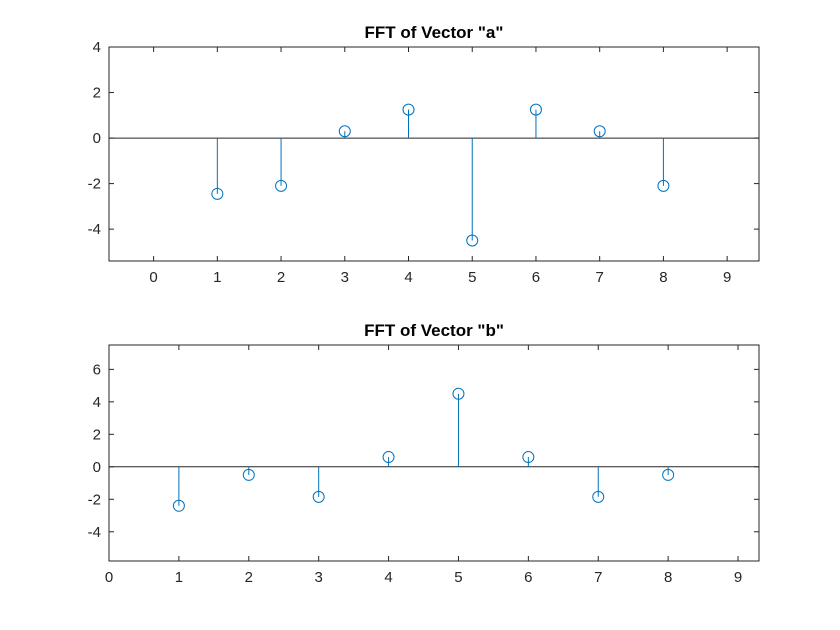 This screenshot has height=630, width=840. I want to click on y-tick-label-b-0: -4, so click(94, 532).